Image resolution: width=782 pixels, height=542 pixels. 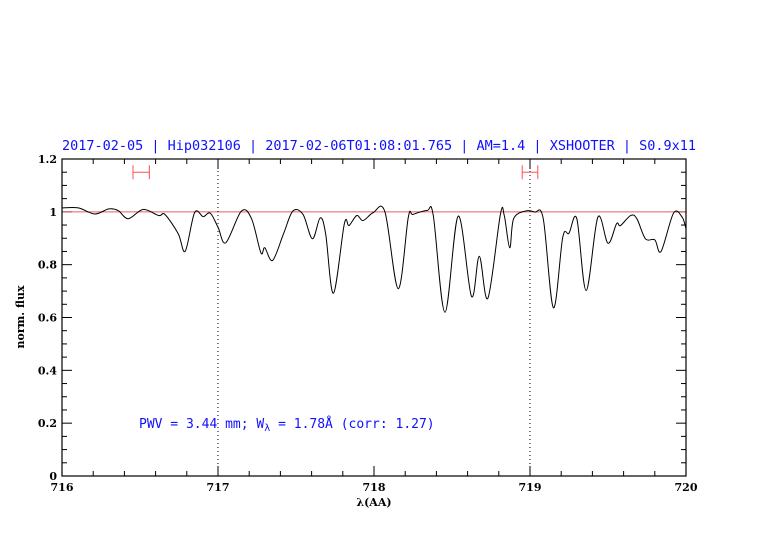 What do you see at coordinates (20, 316) in the screenshot?
I see `y-axis-label: norm. flux` at bounding box center [20, 316].